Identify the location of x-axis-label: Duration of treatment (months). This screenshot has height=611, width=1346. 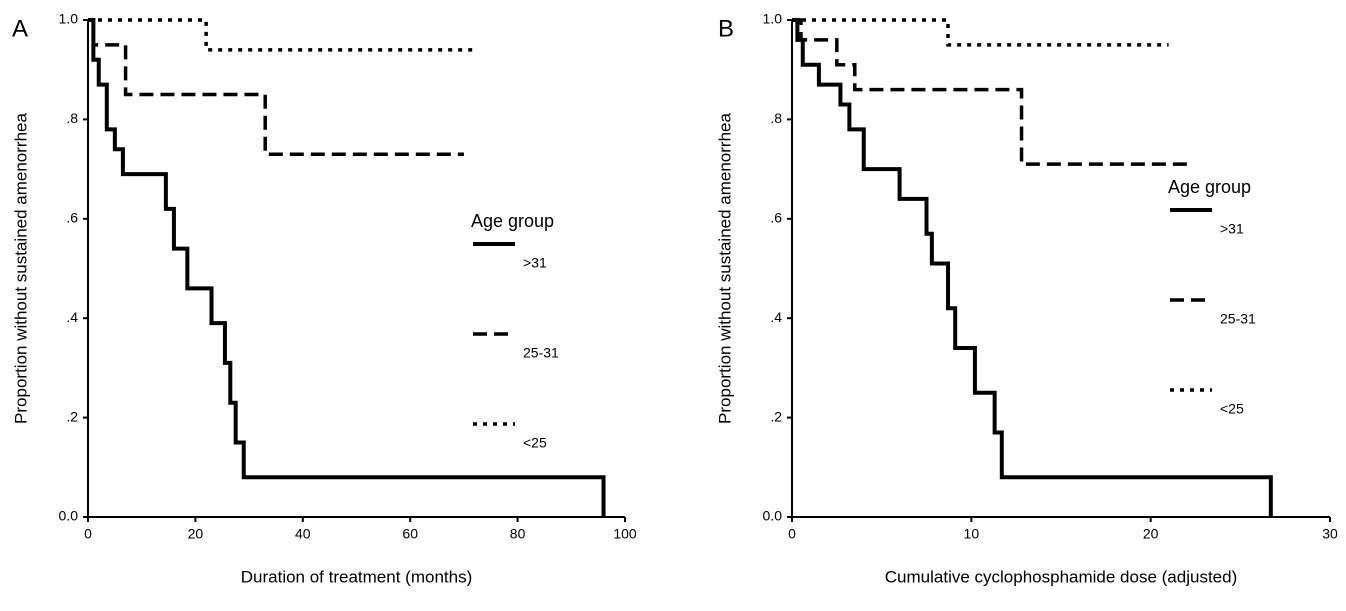
(356, 576).